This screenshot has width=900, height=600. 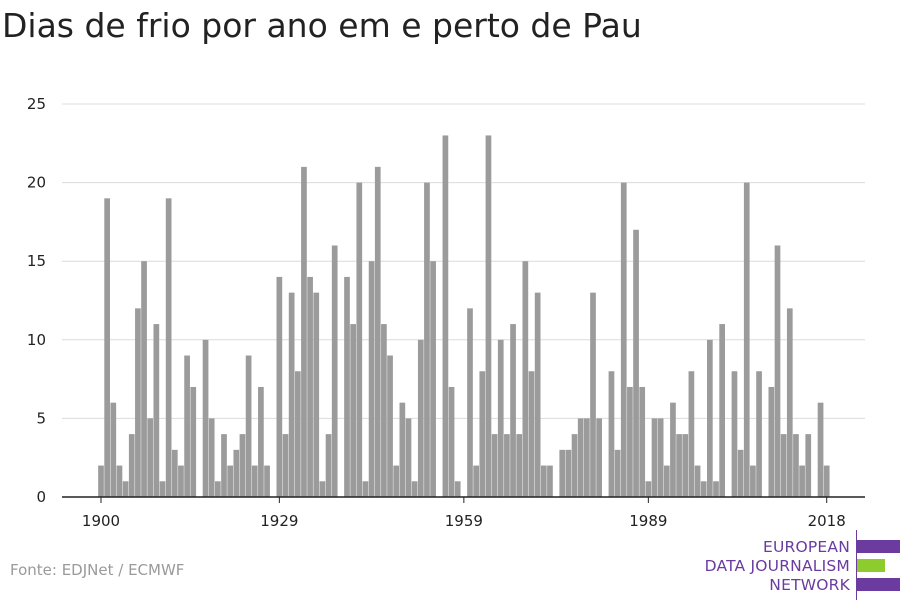 What do you see at coordinates (334, 371) in the screenshot?
I see `bar-1938` at bounding box center [334, 371].